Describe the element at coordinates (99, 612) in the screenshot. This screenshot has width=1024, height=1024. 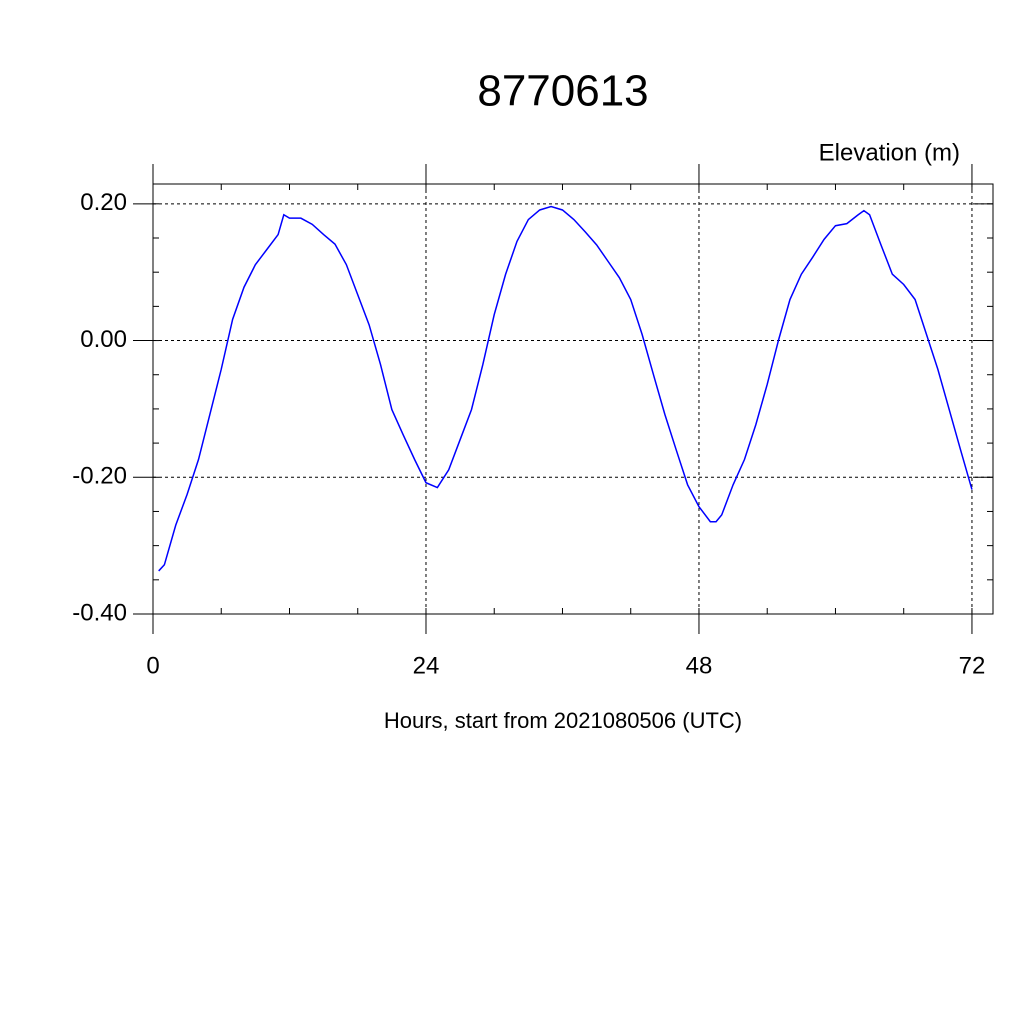
I see `y-tick-label: -0.40` at that location.